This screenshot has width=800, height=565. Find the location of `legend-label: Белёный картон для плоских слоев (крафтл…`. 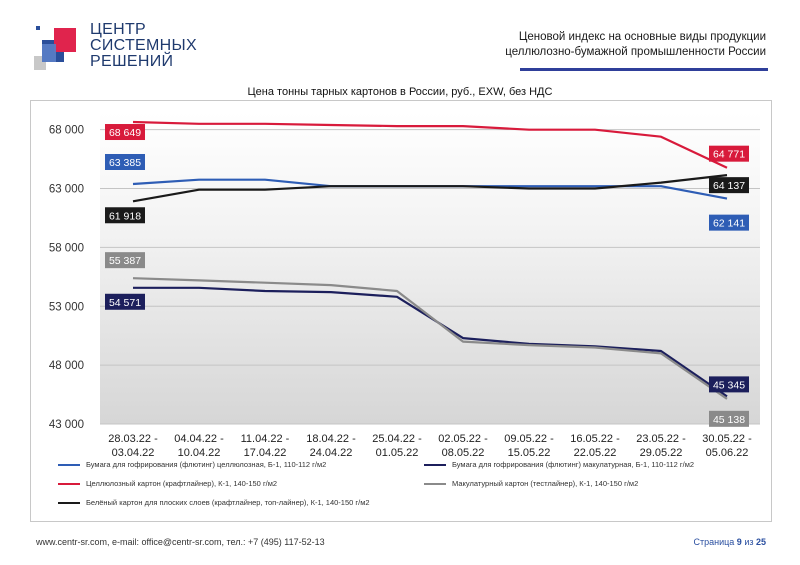

legend-label: Белёный картон для плоских слоев (крафтл… is located at coordinates (228, 502).